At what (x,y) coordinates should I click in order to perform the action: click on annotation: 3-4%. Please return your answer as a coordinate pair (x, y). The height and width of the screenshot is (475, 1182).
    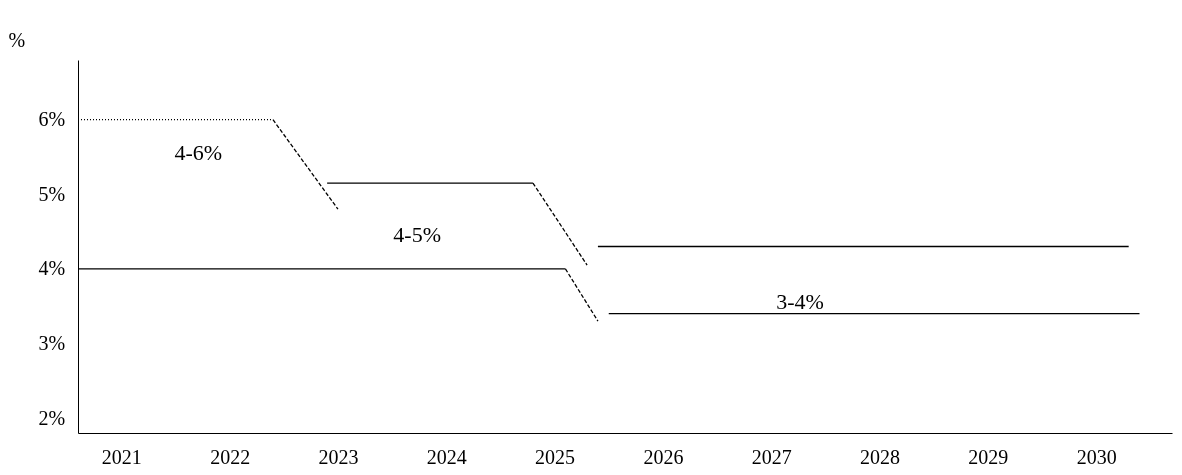
    Looking at the image, I should click on (800, 302).